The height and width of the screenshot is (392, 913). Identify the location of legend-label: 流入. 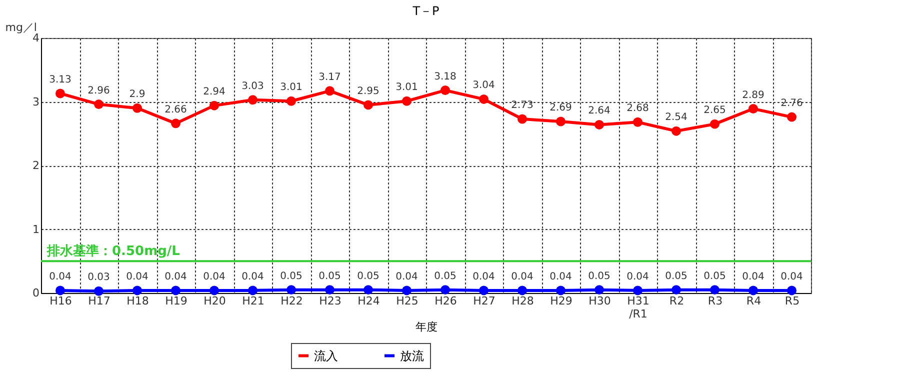
(326, 355).